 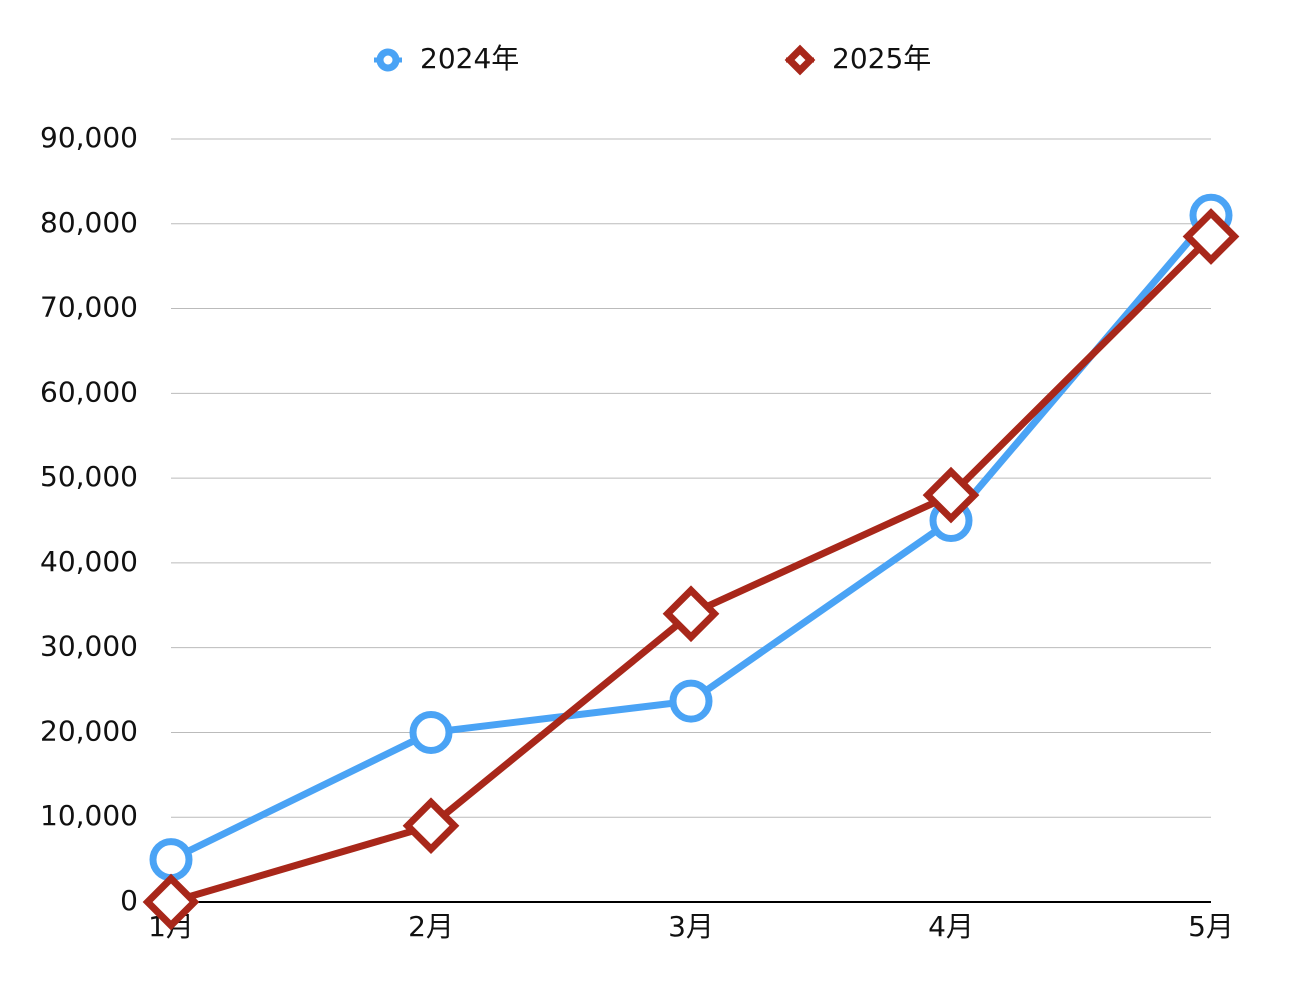 I want to click on x-tick-label: 5月, so click(x=1211, y=926).